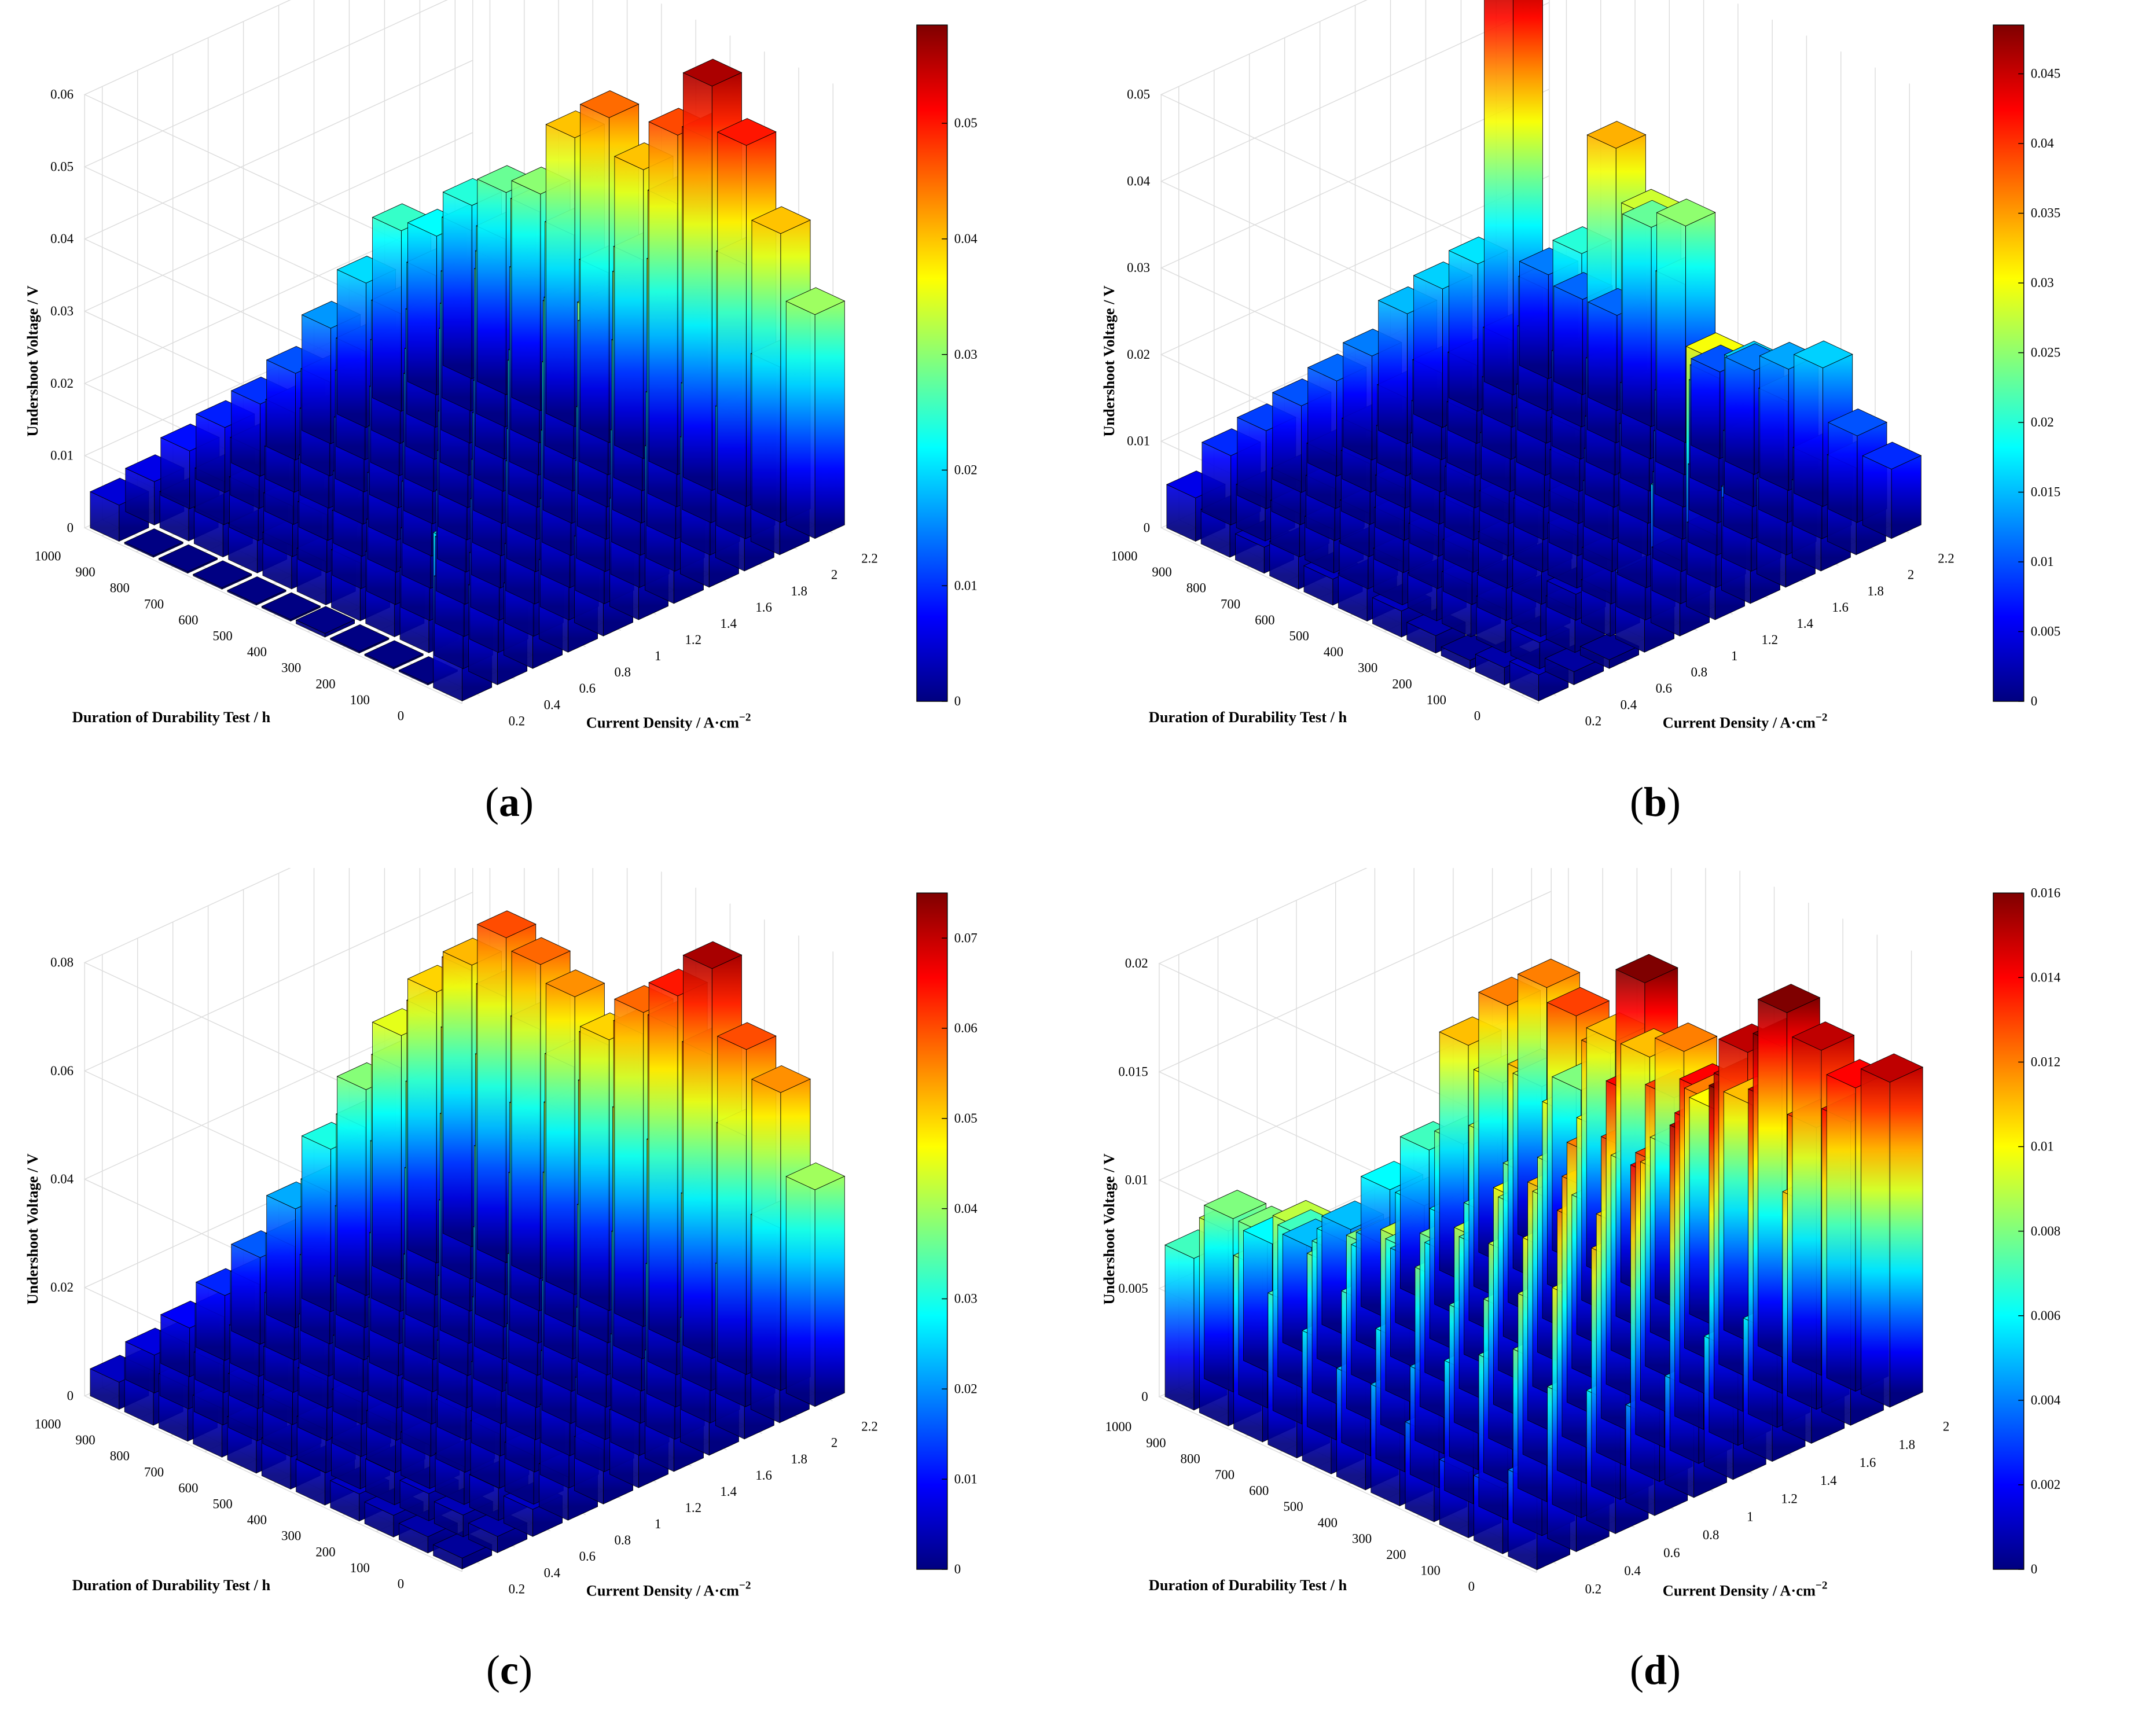 Image resolution: width=2153 pixels, height=1736 pixels. What do you see at coordinates (2045, 213) in the screenshot?
I see `colorbar-tick-label: 0.035` at bounding box center [2045, 213].